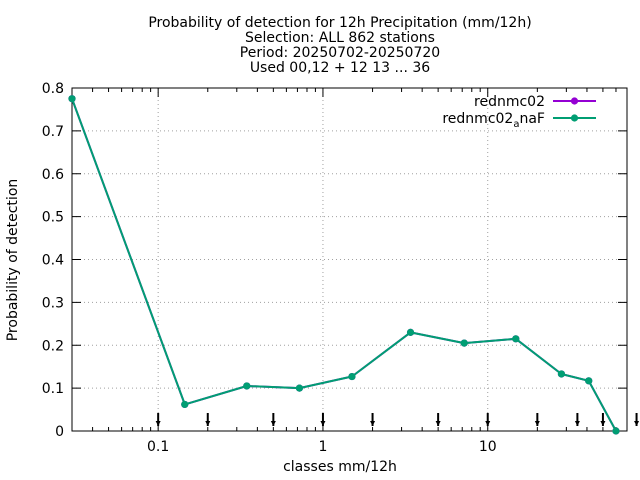  Describe the element at coordinates (488, 447) in the screenshot. I see `x-tick-label: 10` at that location.